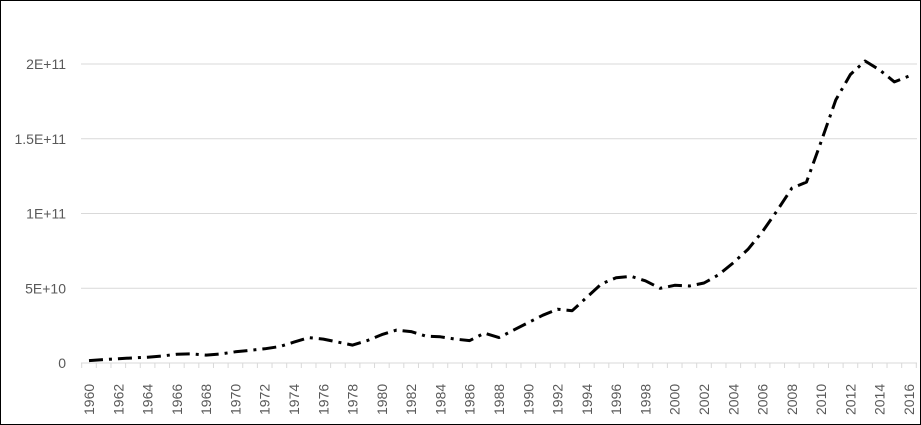 The image size is (921, 425). What do you see at coordinates (294, 399) in the screenshot?
I see `x-tick-label: 1974` at bounding box center [294, 399].